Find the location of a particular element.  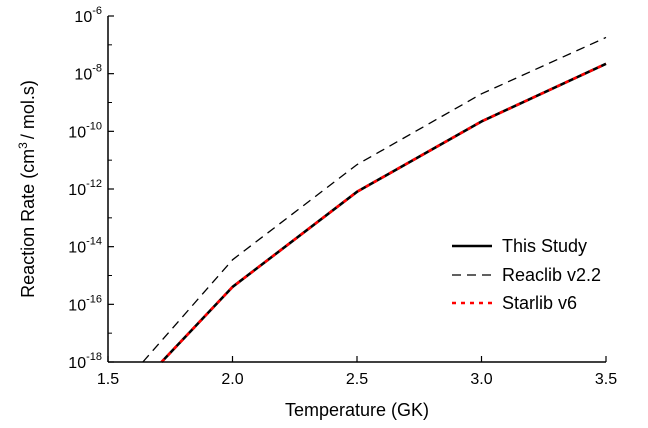

y-tick-label: 10⁻⁸ is located at coordinates (88, 73).